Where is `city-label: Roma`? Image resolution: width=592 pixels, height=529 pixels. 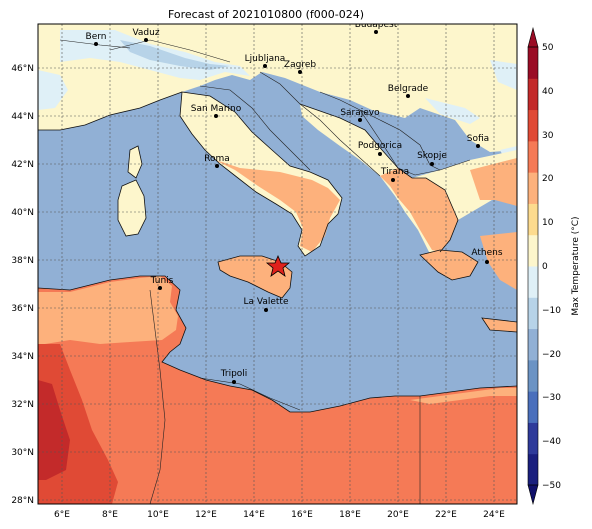
city-label: Roma is located at coordinates (217, 159).